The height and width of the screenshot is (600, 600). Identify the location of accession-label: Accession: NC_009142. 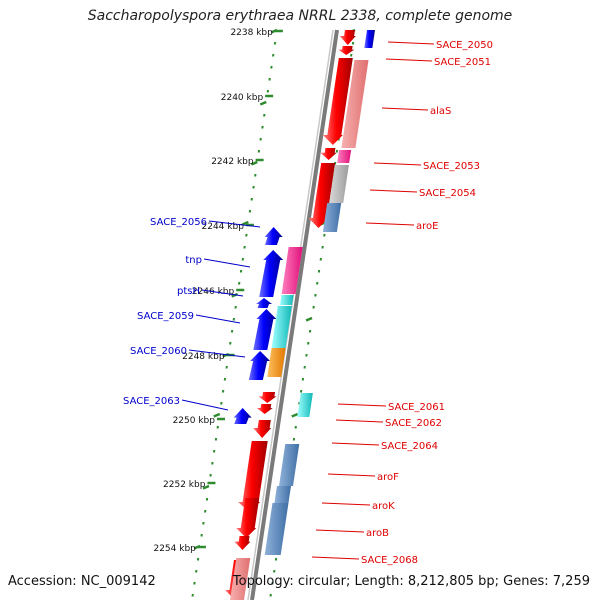
(82, 581).